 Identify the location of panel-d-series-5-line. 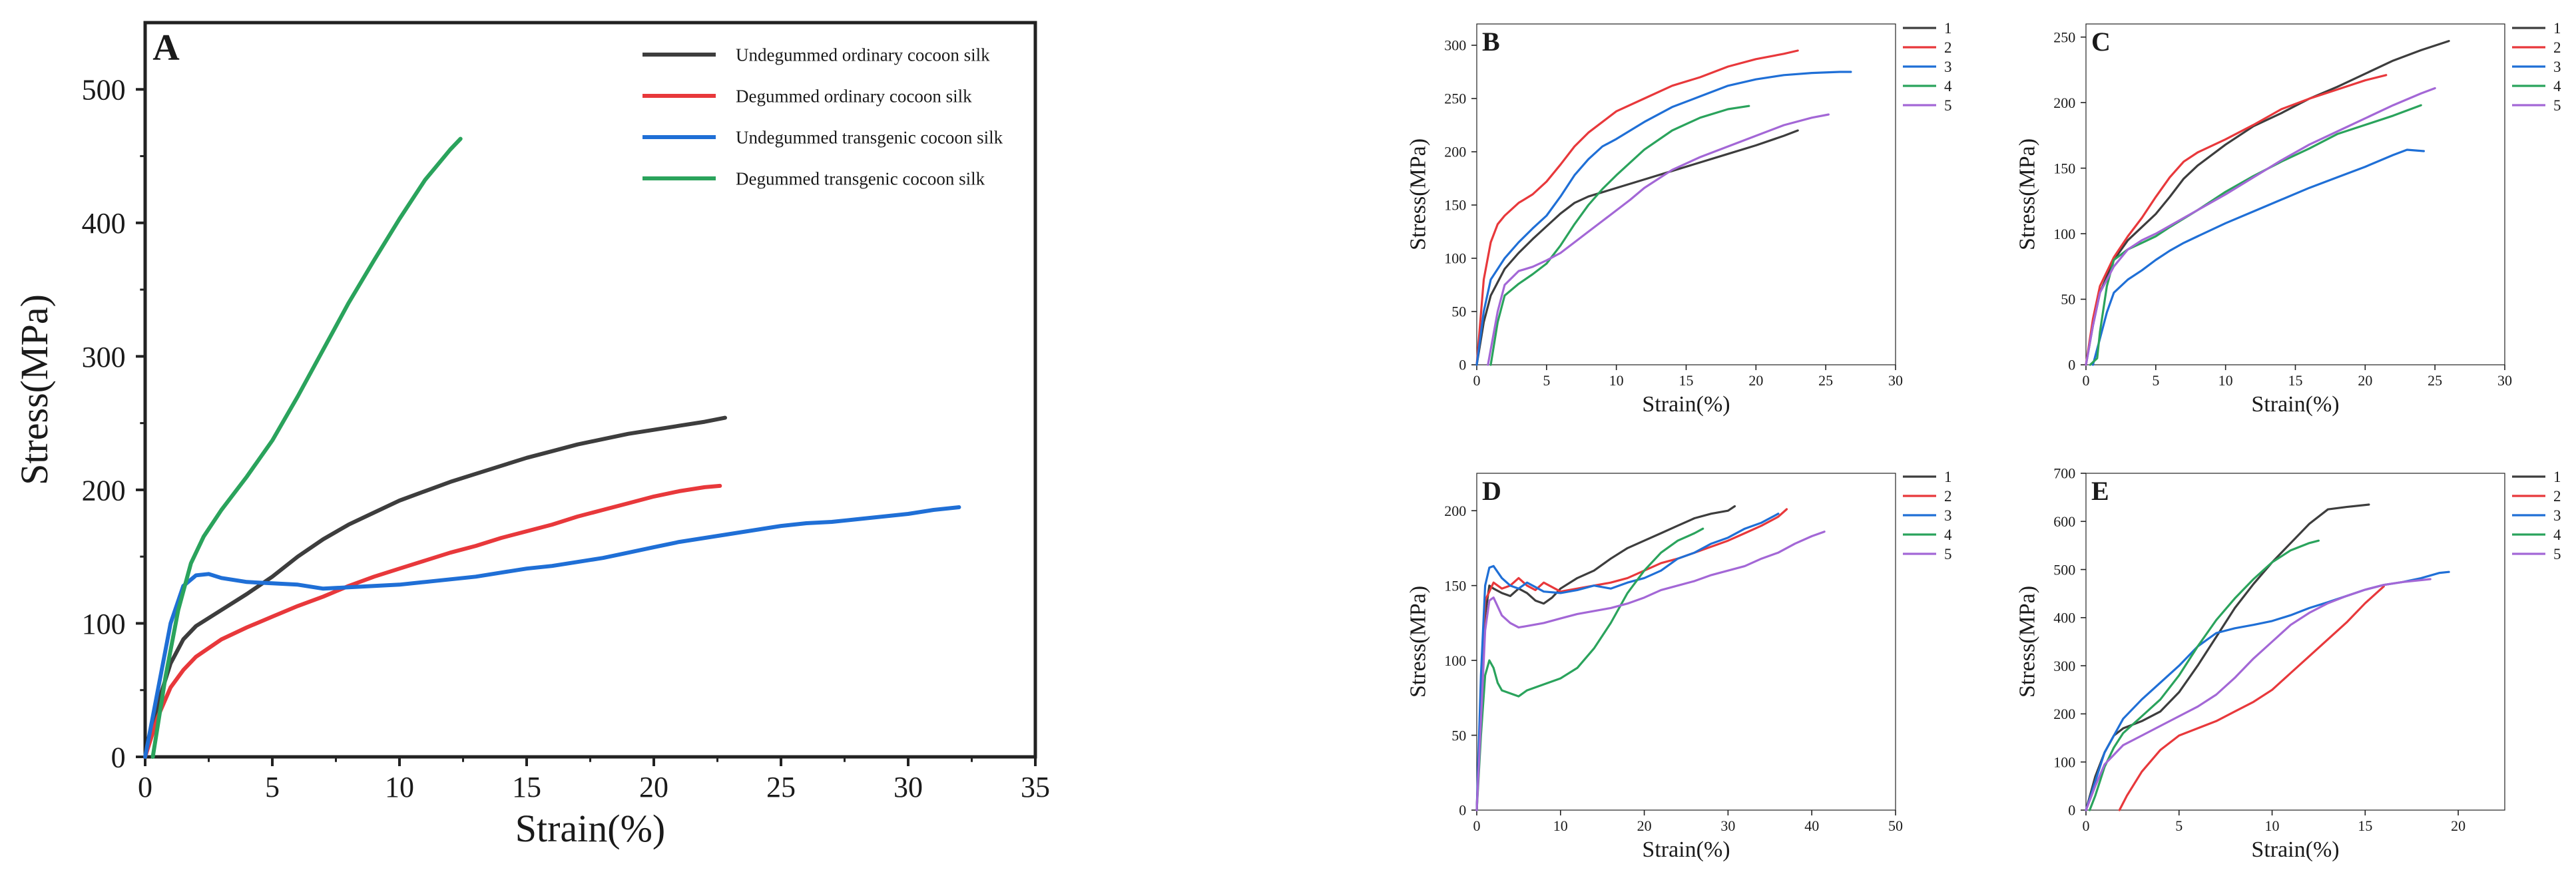
(1650, 671).